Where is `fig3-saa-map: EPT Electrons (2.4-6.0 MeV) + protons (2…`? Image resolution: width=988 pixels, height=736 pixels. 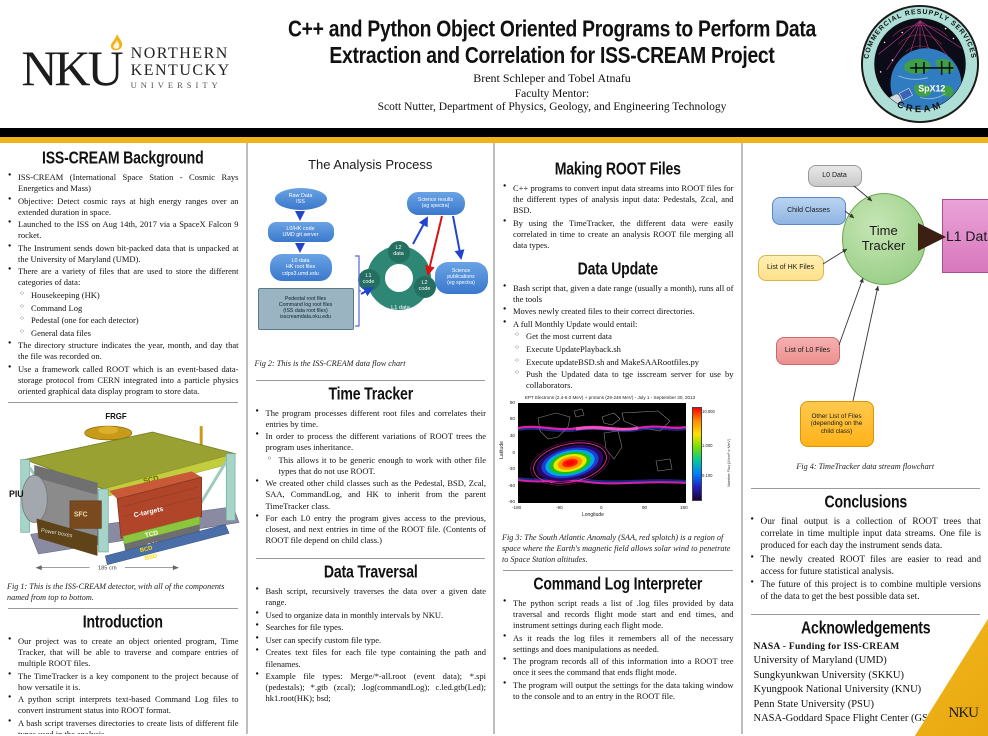
fig3-saa-map: EPT Electrons (2.4-6.0 MeV) + protons (2… is located at coordinates (616, 461).